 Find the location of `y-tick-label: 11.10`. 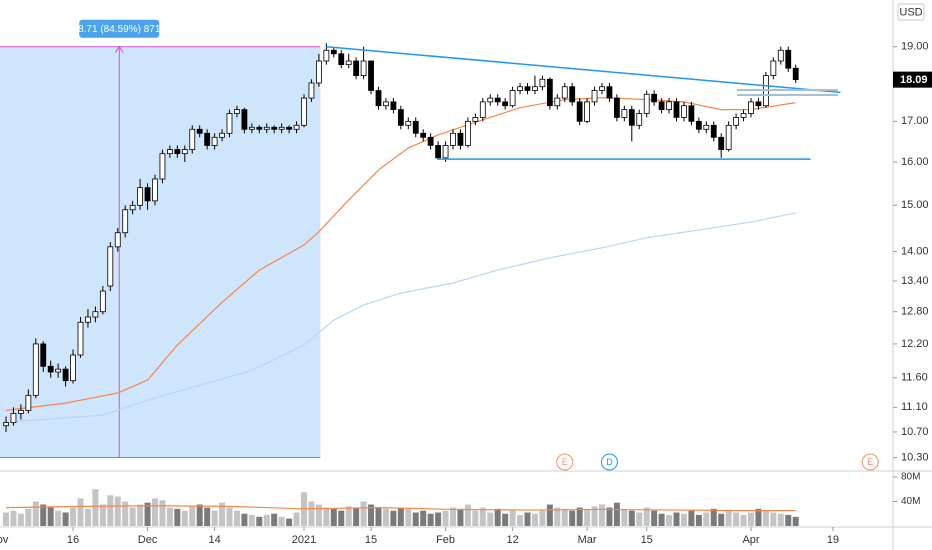

y-tick-label: 11.10 is located at coordinates (914, 407).